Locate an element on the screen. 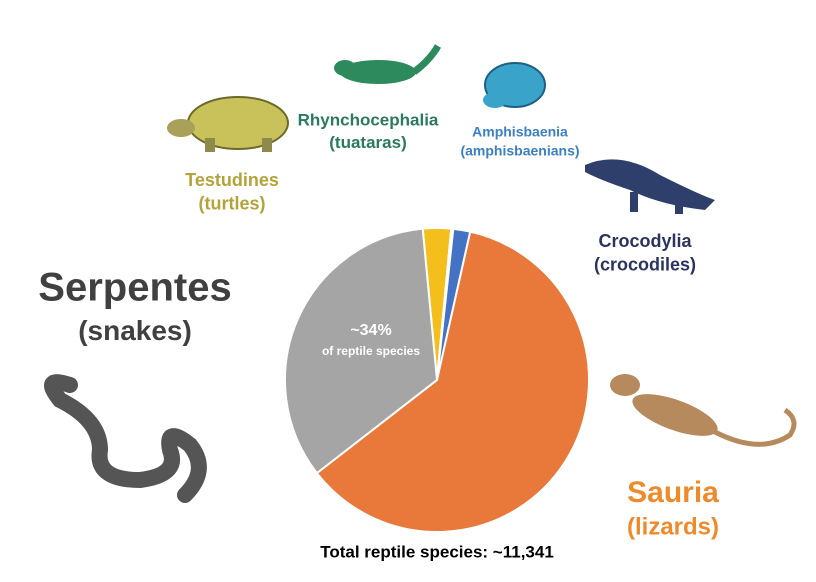  frog-illustration is located at coordinates (514, 85).